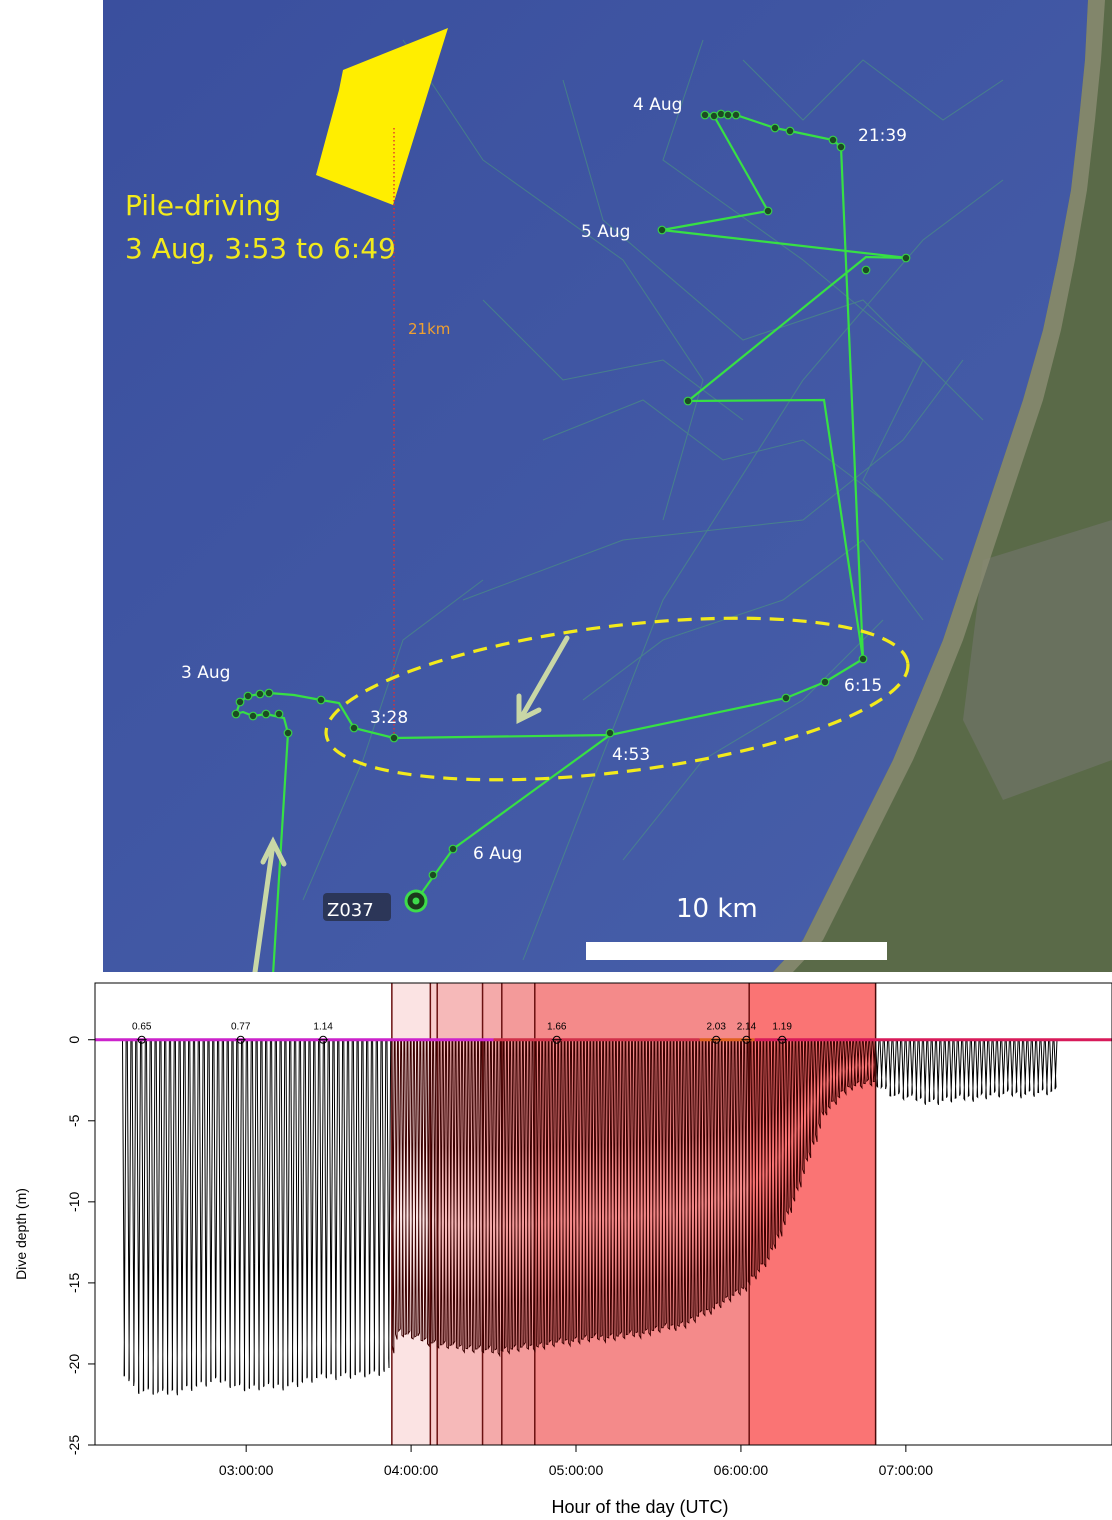 Image resolution: width=1112 pixels, height=1520 pixels. Describe the element at coordinates (631, 755) in the screenshot. I see `label-453: 4:53` at that location.